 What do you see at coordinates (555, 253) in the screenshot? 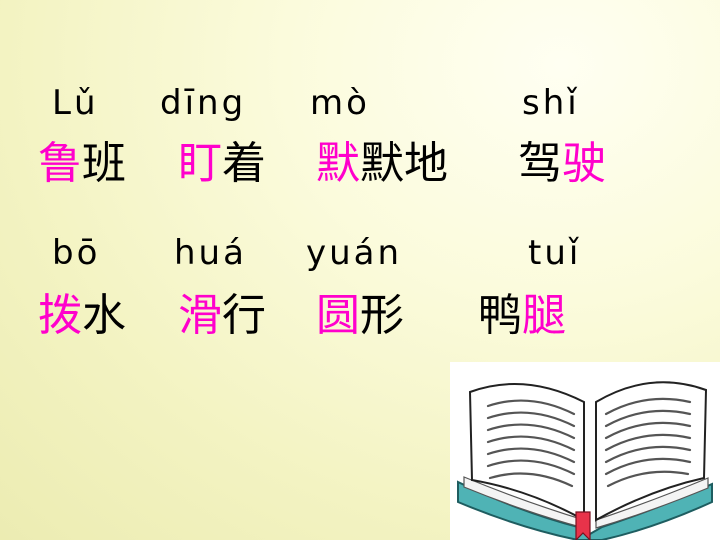
I see `pinyin-tui: tuǐ` at bounding box center [555, 253].